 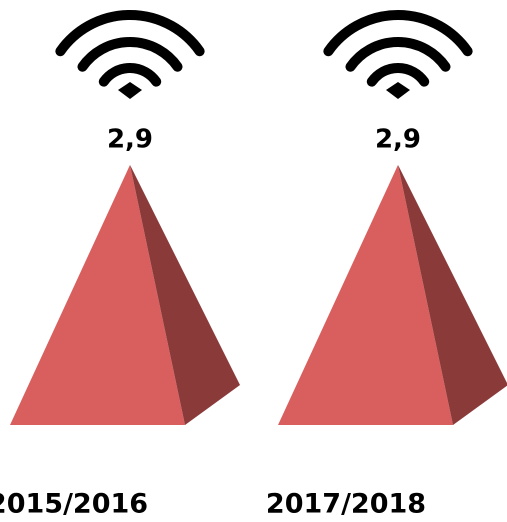 What do you see at coordinates (346, 504) in the screenshot?
I see `category-label: 2017/2018` at bounding box center [346, 504].